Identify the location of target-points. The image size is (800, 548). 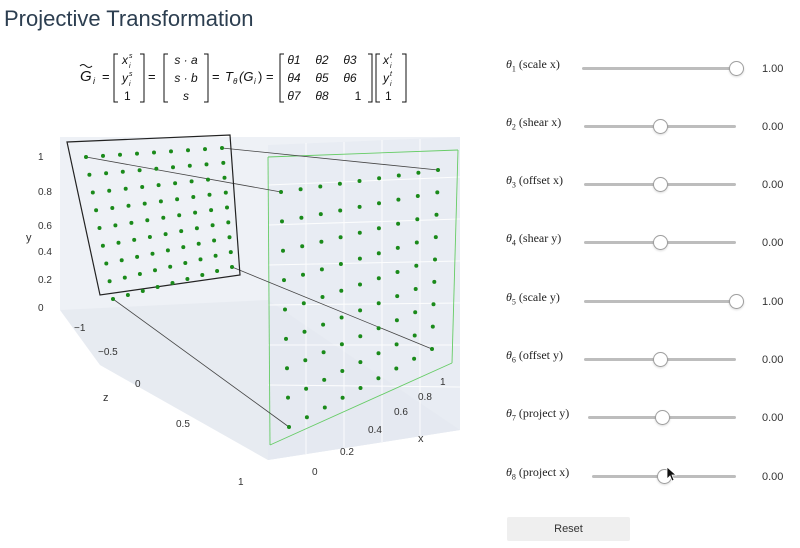
(359, 298).